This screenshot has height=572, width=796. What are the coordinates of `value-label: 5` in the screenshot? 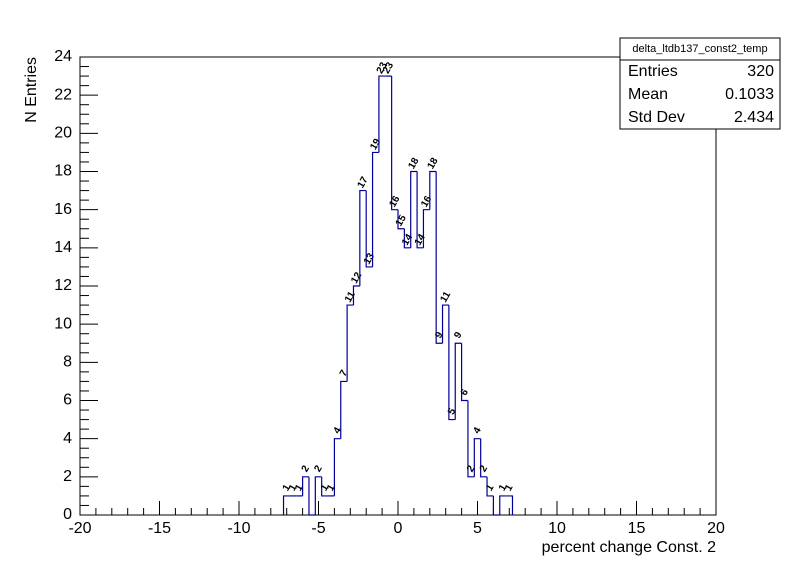 It's located at (452, 411).